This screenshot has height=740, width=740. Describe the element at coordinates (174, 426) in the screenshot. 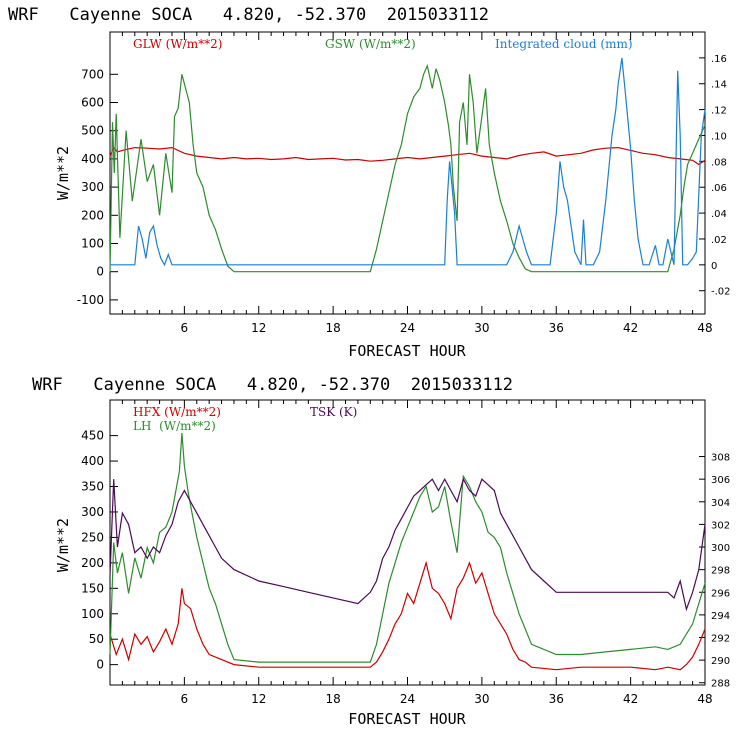

I see `chart-2-legend-lh: LH (W/m**2)` at that location.